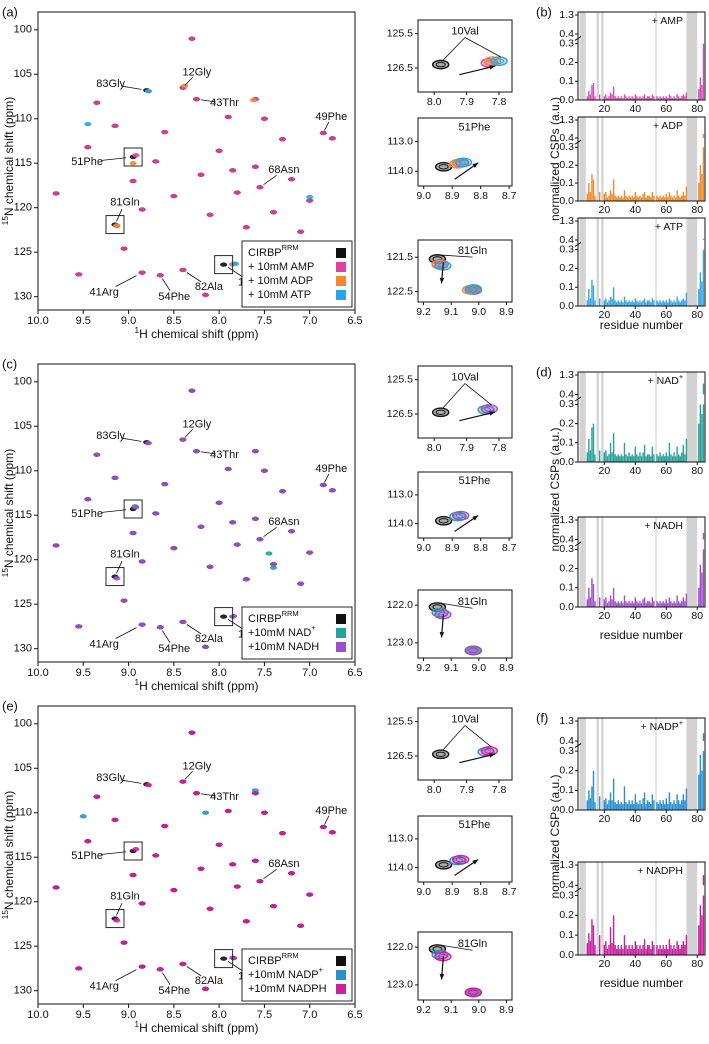 The height and width of the screenshot is (1044, 709). Describe the element at coordinates (9, 161) in the screenshot. I see `y-axis-label: 15N chemical shift (ppm)` at that location.